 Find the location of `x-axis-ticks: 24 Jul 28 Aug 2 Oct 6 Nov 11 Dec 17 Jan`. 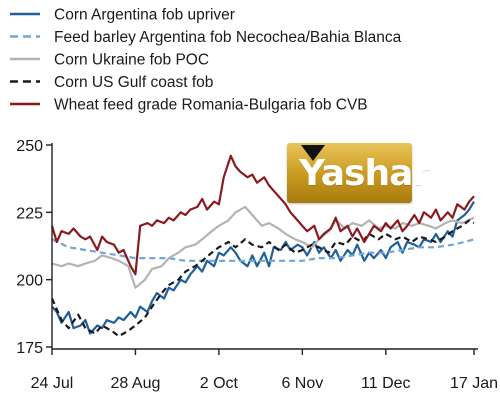

x-axis-ticks: 24 Jul 28 Aug 2 Oct 6 Nov 11 Dec 17 Jan is located at coordinates (264, 370).